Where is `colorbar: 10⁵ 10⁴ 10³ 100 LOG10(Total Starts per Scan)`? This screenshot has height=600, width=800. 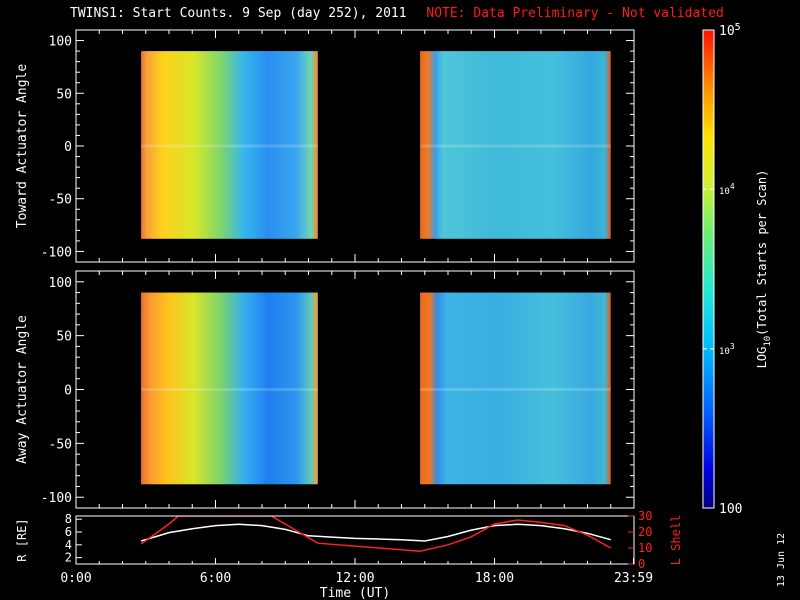
colorbar: 10⁵ 10⁴ 10³ 100 LOG10(Total Starts per Scan) is located at coordinates (737, 269).